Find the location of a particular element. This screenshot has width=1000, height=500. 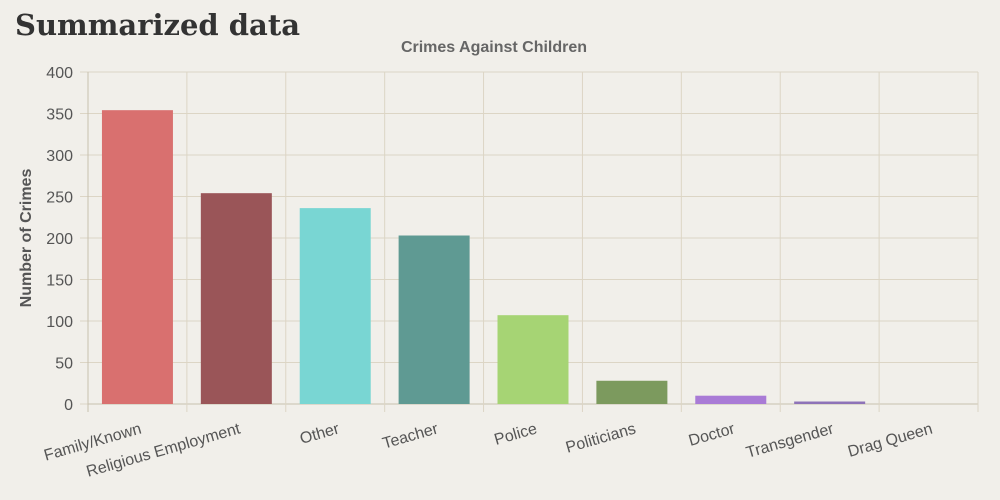

bar-family-known is located at coordinates (137, 257).